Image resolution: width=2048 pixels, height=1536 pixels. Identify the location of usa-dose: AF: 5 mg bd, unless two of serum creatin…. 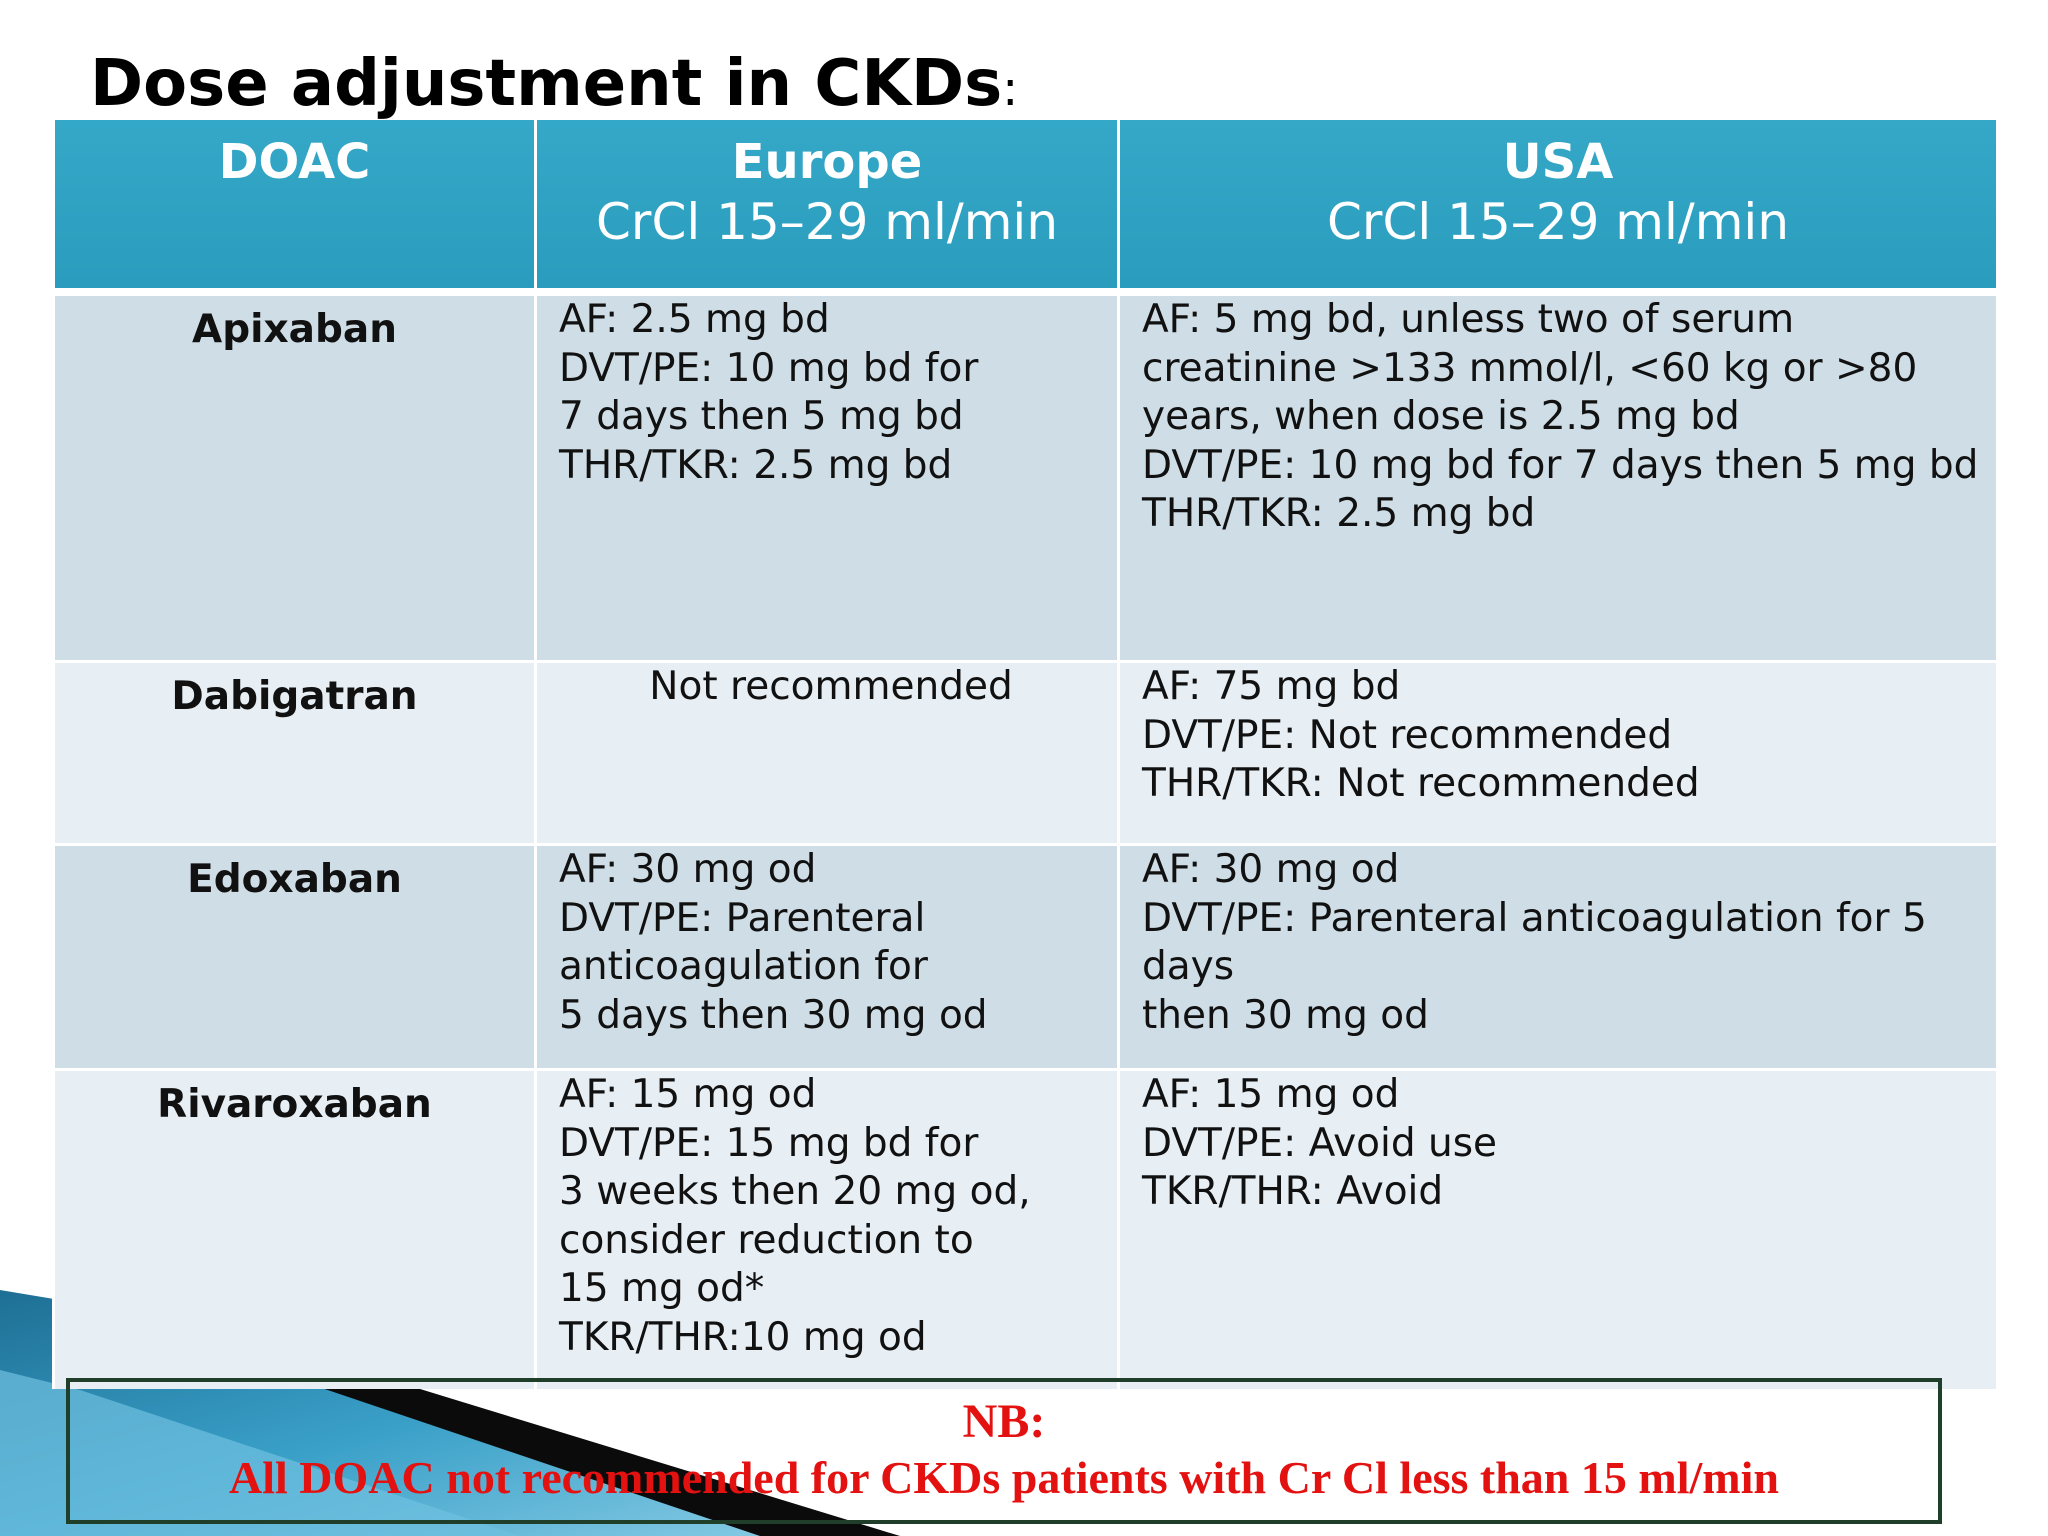
(1558, 477).